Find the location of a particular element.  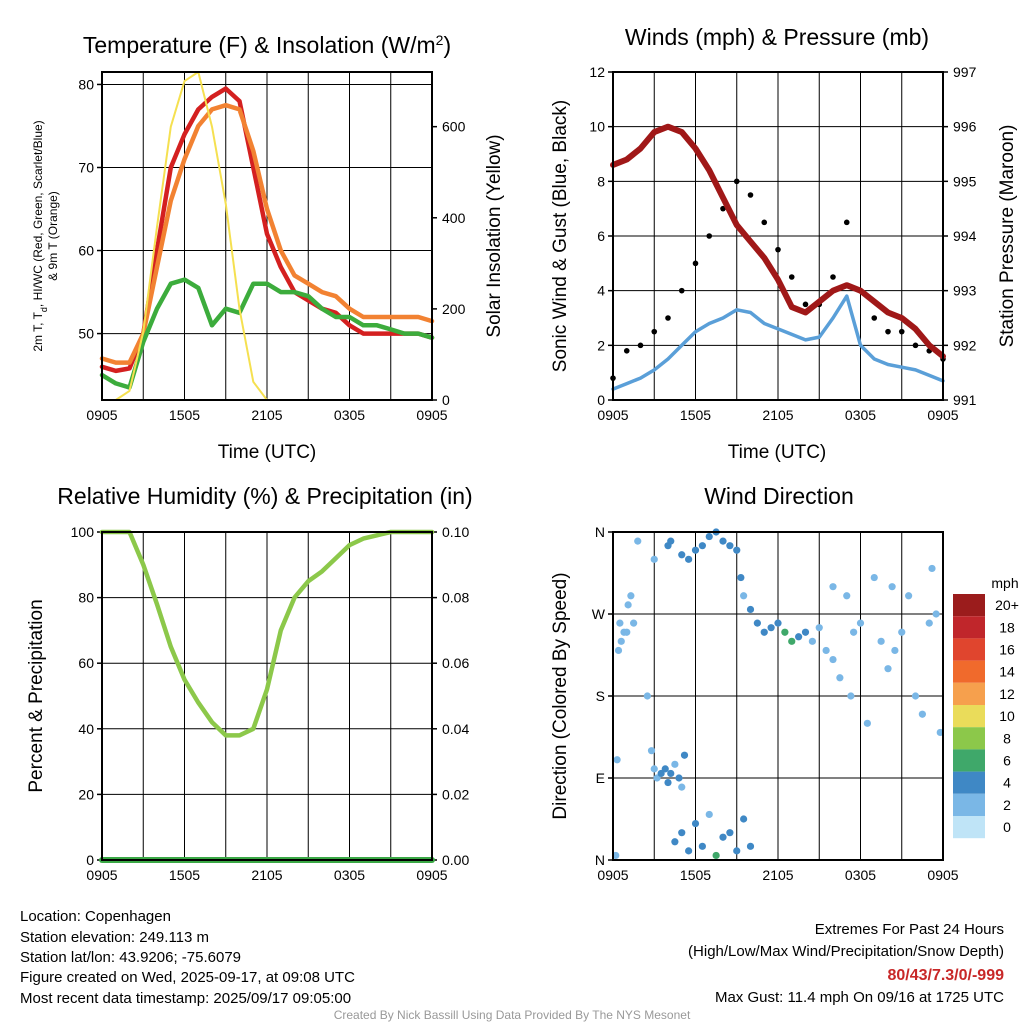

humidity-y-label: Percent & Precipitation is located at coordinates (36, 695).